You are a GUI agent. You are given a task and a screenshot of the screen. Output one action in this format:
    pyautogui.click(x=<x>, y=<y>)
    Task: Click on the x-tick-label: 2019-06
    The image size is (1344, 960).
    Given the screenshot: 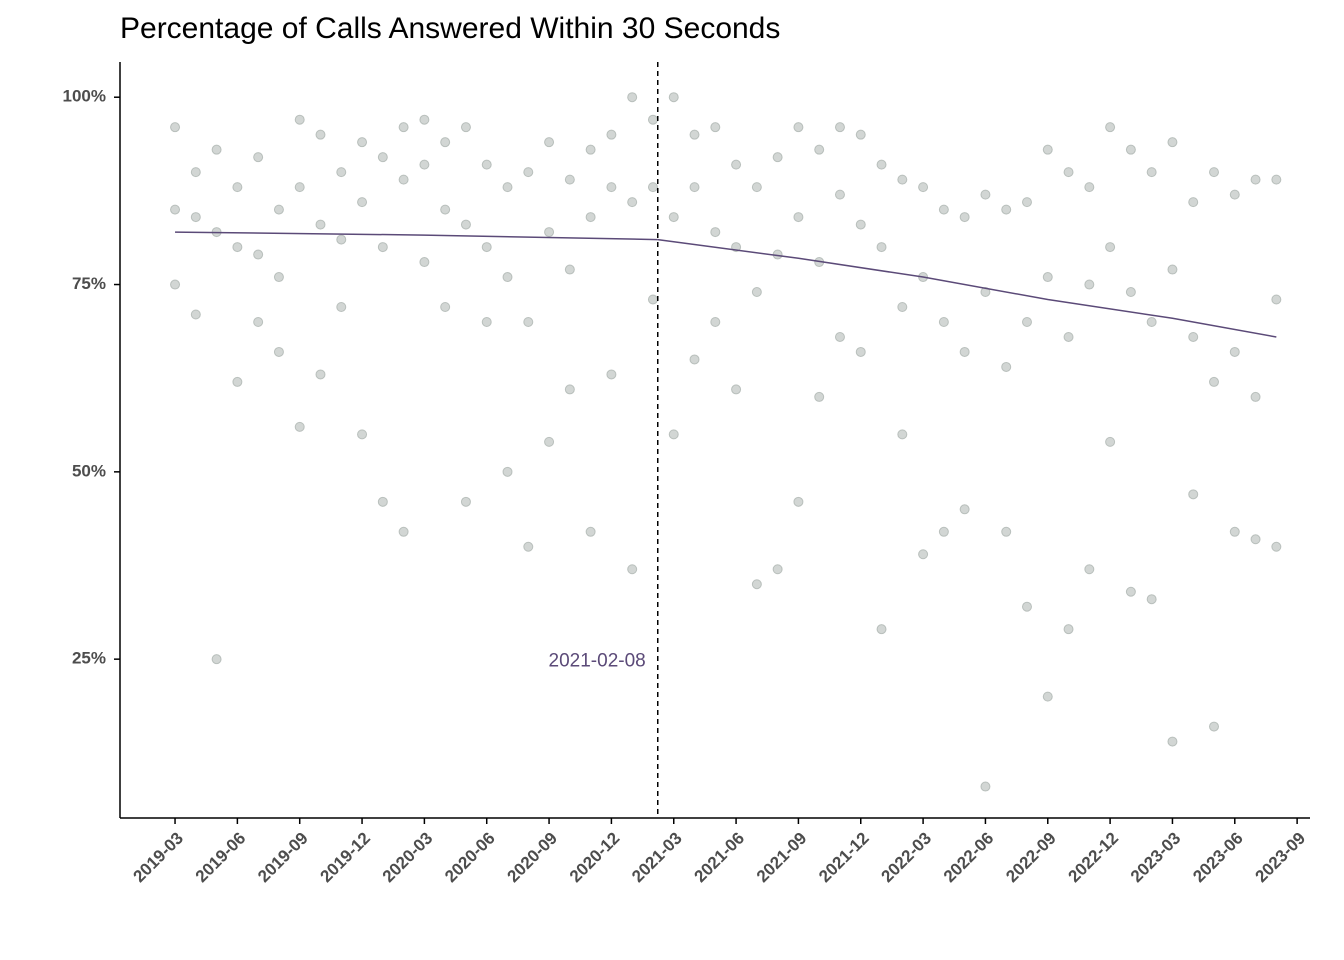 What is the action you would take?
    pyautogui.click(x=221, y=858)
    